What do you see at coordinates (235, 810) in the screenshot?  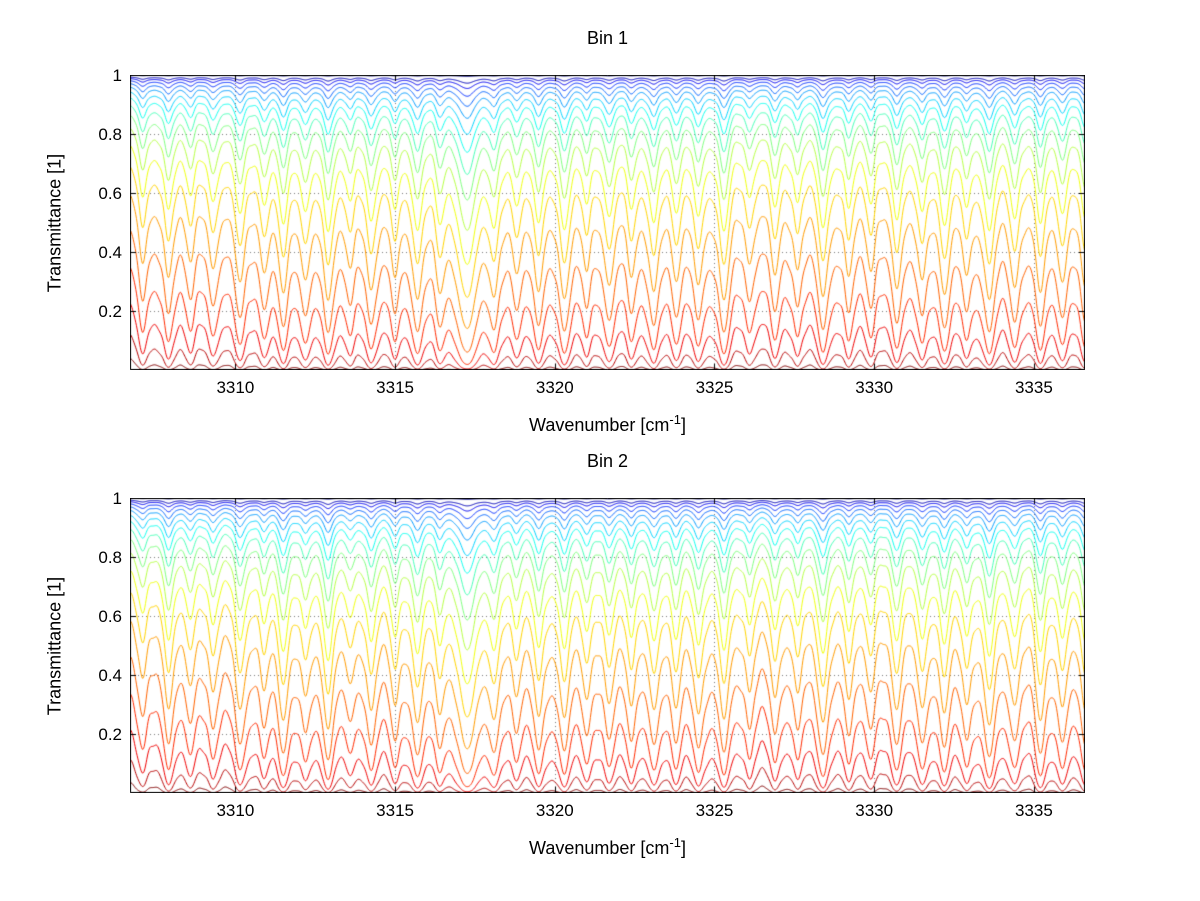 I see `x-tick-label-bin2: 3310` at bounding box center [235, 810].